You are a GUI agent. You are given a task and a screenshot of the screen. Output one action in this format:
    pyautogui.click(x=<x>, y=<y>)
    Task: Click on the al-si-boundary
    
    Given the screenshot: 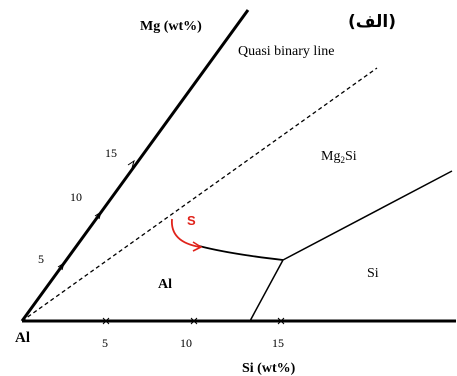 What is the action you would take?
    pyautogui.click(x=266, y=290)
    